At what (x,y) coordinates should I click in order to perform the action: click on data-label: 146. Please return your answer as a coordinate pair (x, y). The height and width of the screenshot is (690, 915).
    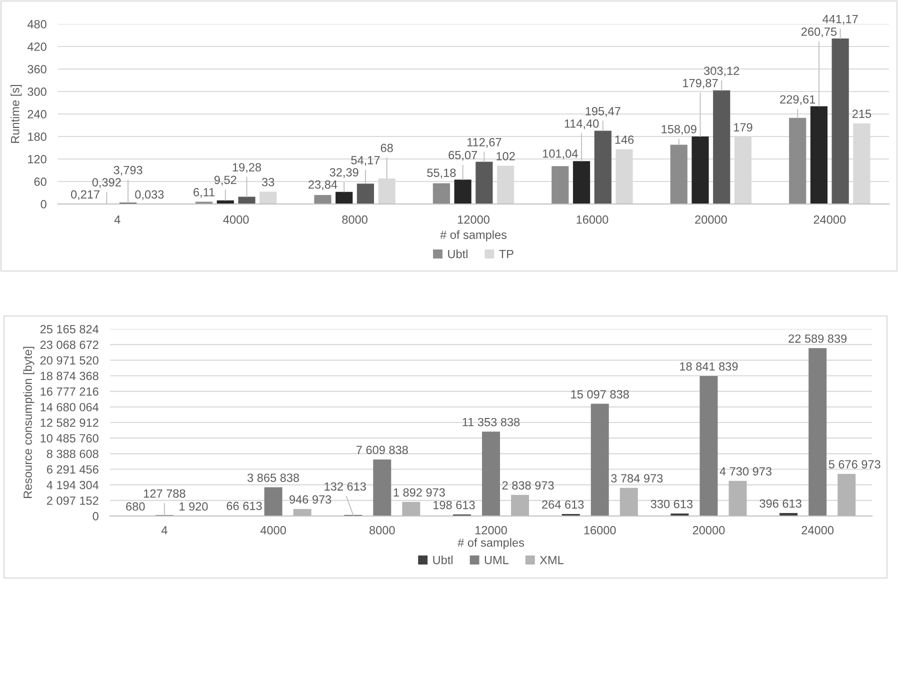
    Looking at the image, I should click on (624, 140).